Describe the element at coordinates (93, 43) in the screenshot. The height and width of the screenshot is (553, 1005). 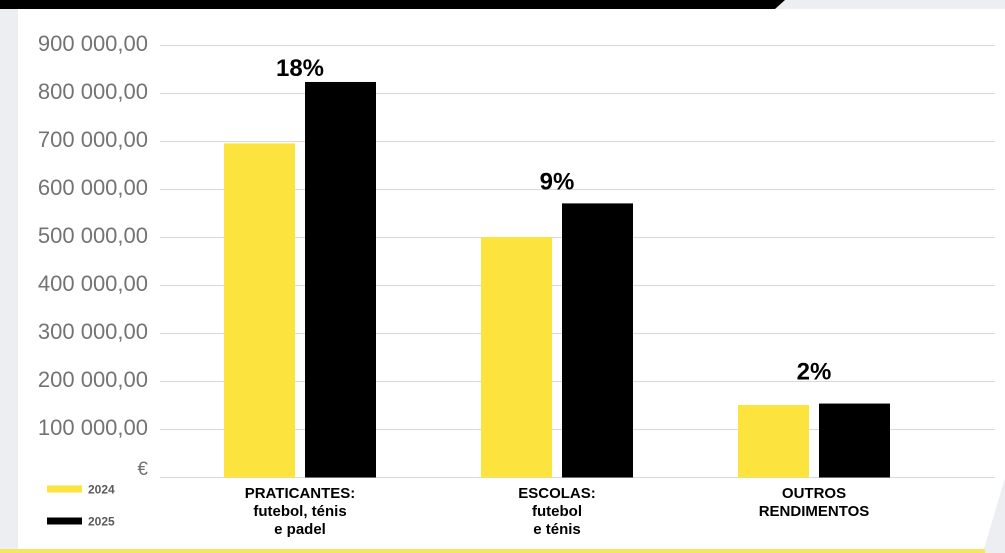
I see `y-tick-label: 900 000,00` at that location.